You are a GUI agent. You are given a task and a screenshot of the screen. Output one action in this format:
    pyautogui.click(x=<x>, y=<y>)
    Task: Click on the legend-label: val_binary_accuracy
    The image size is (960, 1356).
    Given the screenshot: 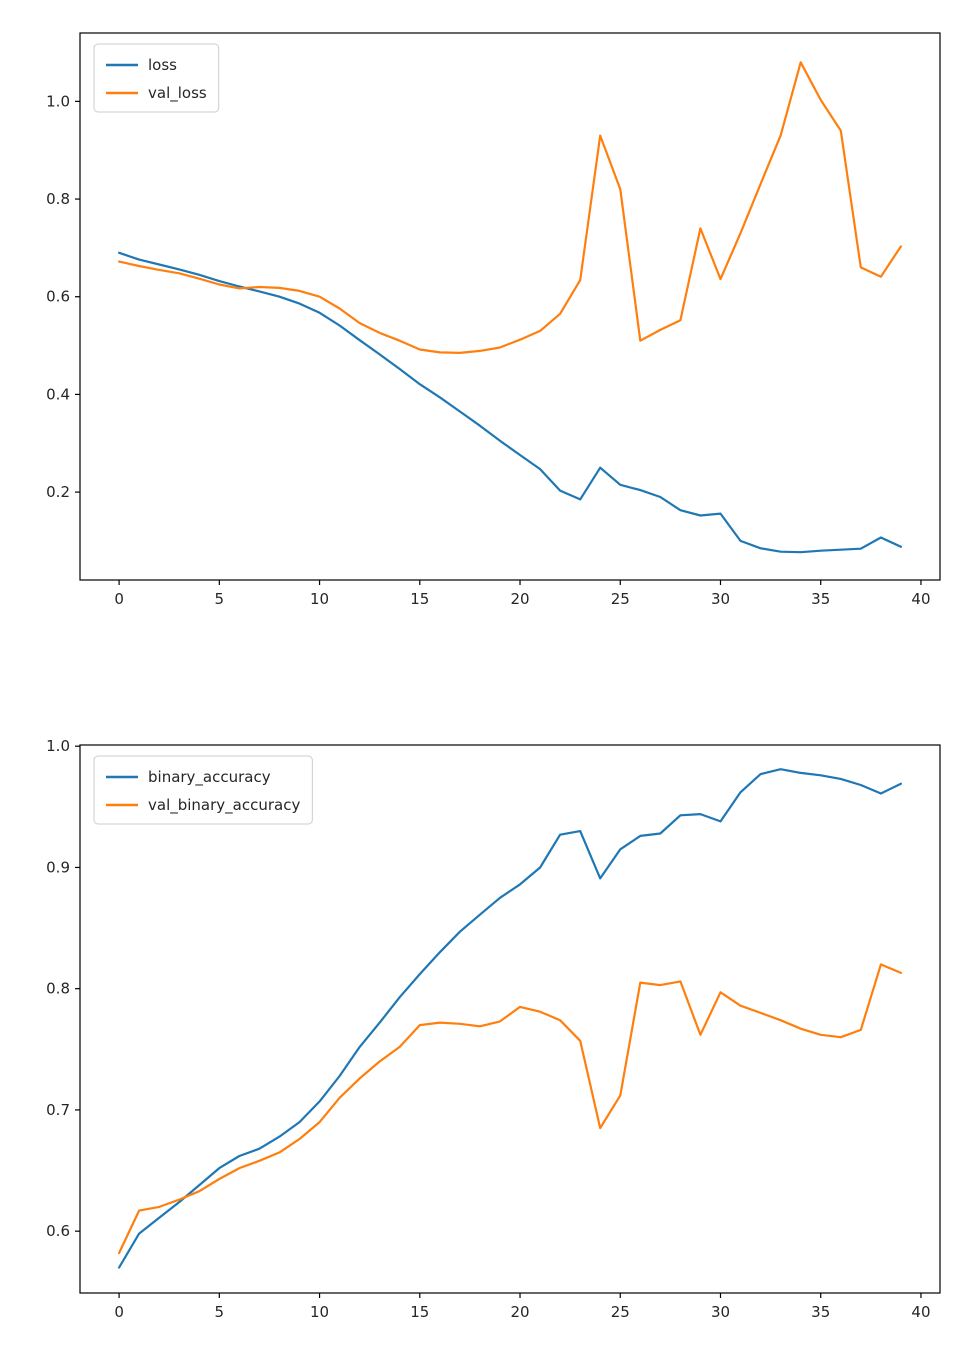 What is the action you would take?
    pyautogui.click(x=224, y=805)
    